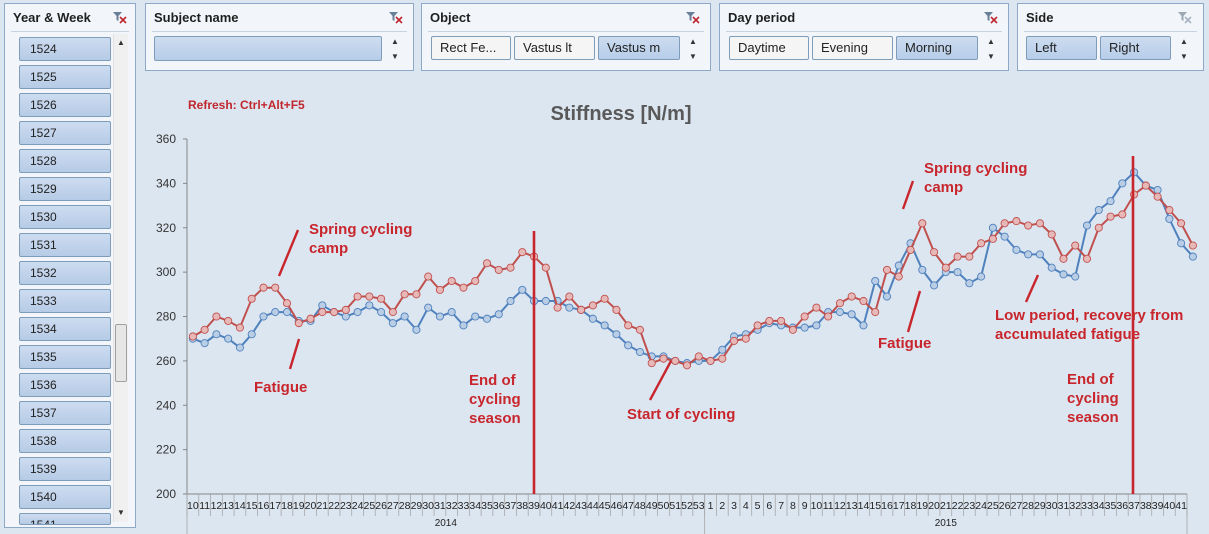  What do you see at coordinates (937, 48) in the screenshot?
I see `day-period-item-morning: Morning` at bounding box center [937, 48].